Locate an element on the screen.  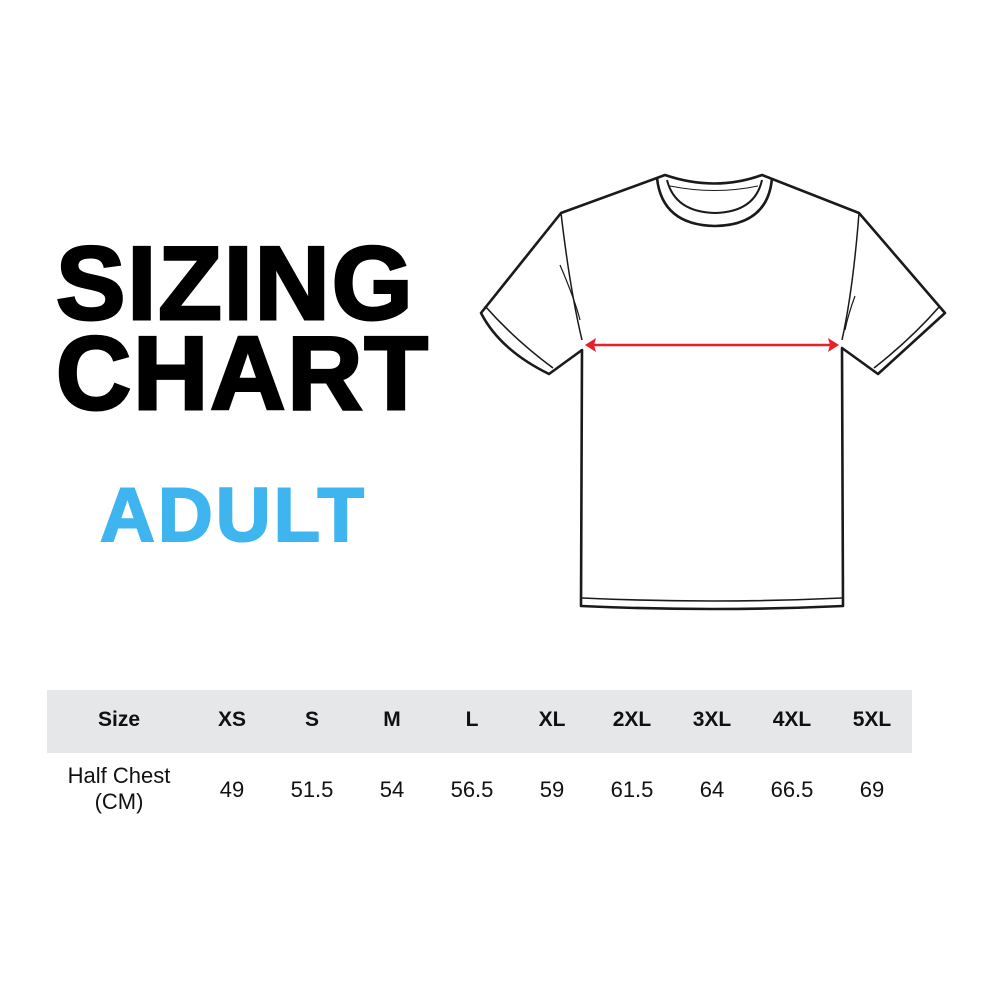
half-chest-value-xs: 49 is located at coordinates (232, 789).